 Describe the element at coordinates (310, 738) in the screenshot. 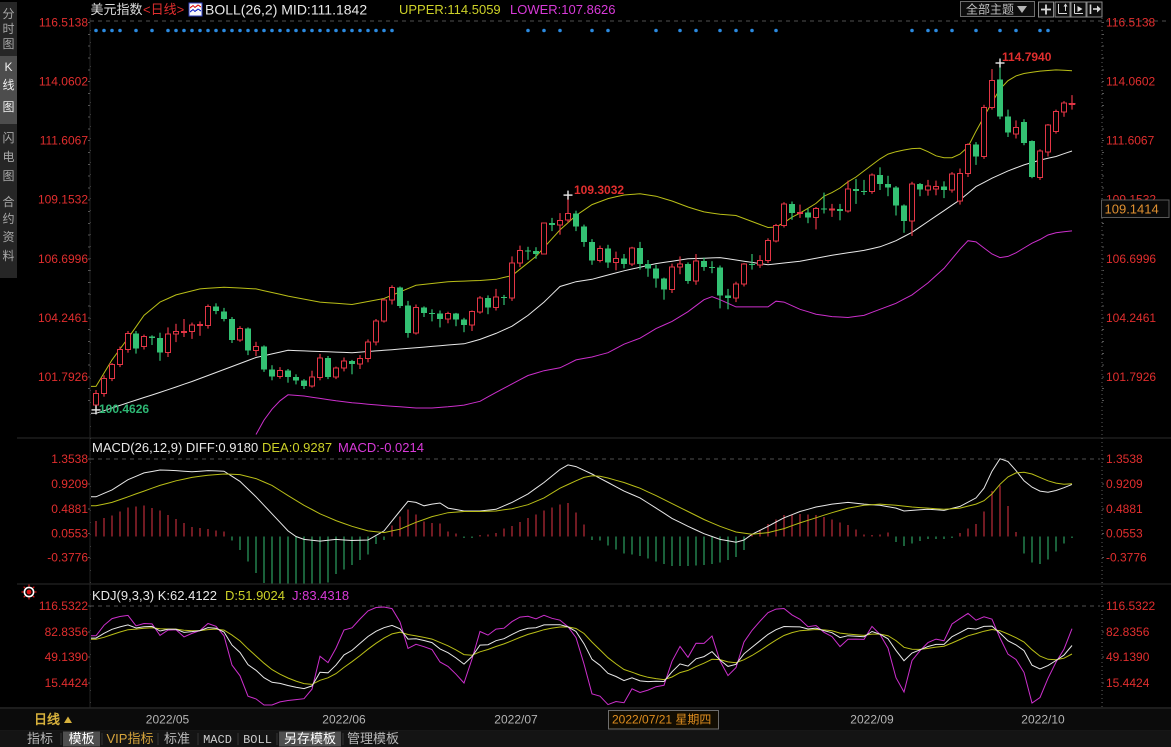

I see `svg-text: 另存模板` at that location.